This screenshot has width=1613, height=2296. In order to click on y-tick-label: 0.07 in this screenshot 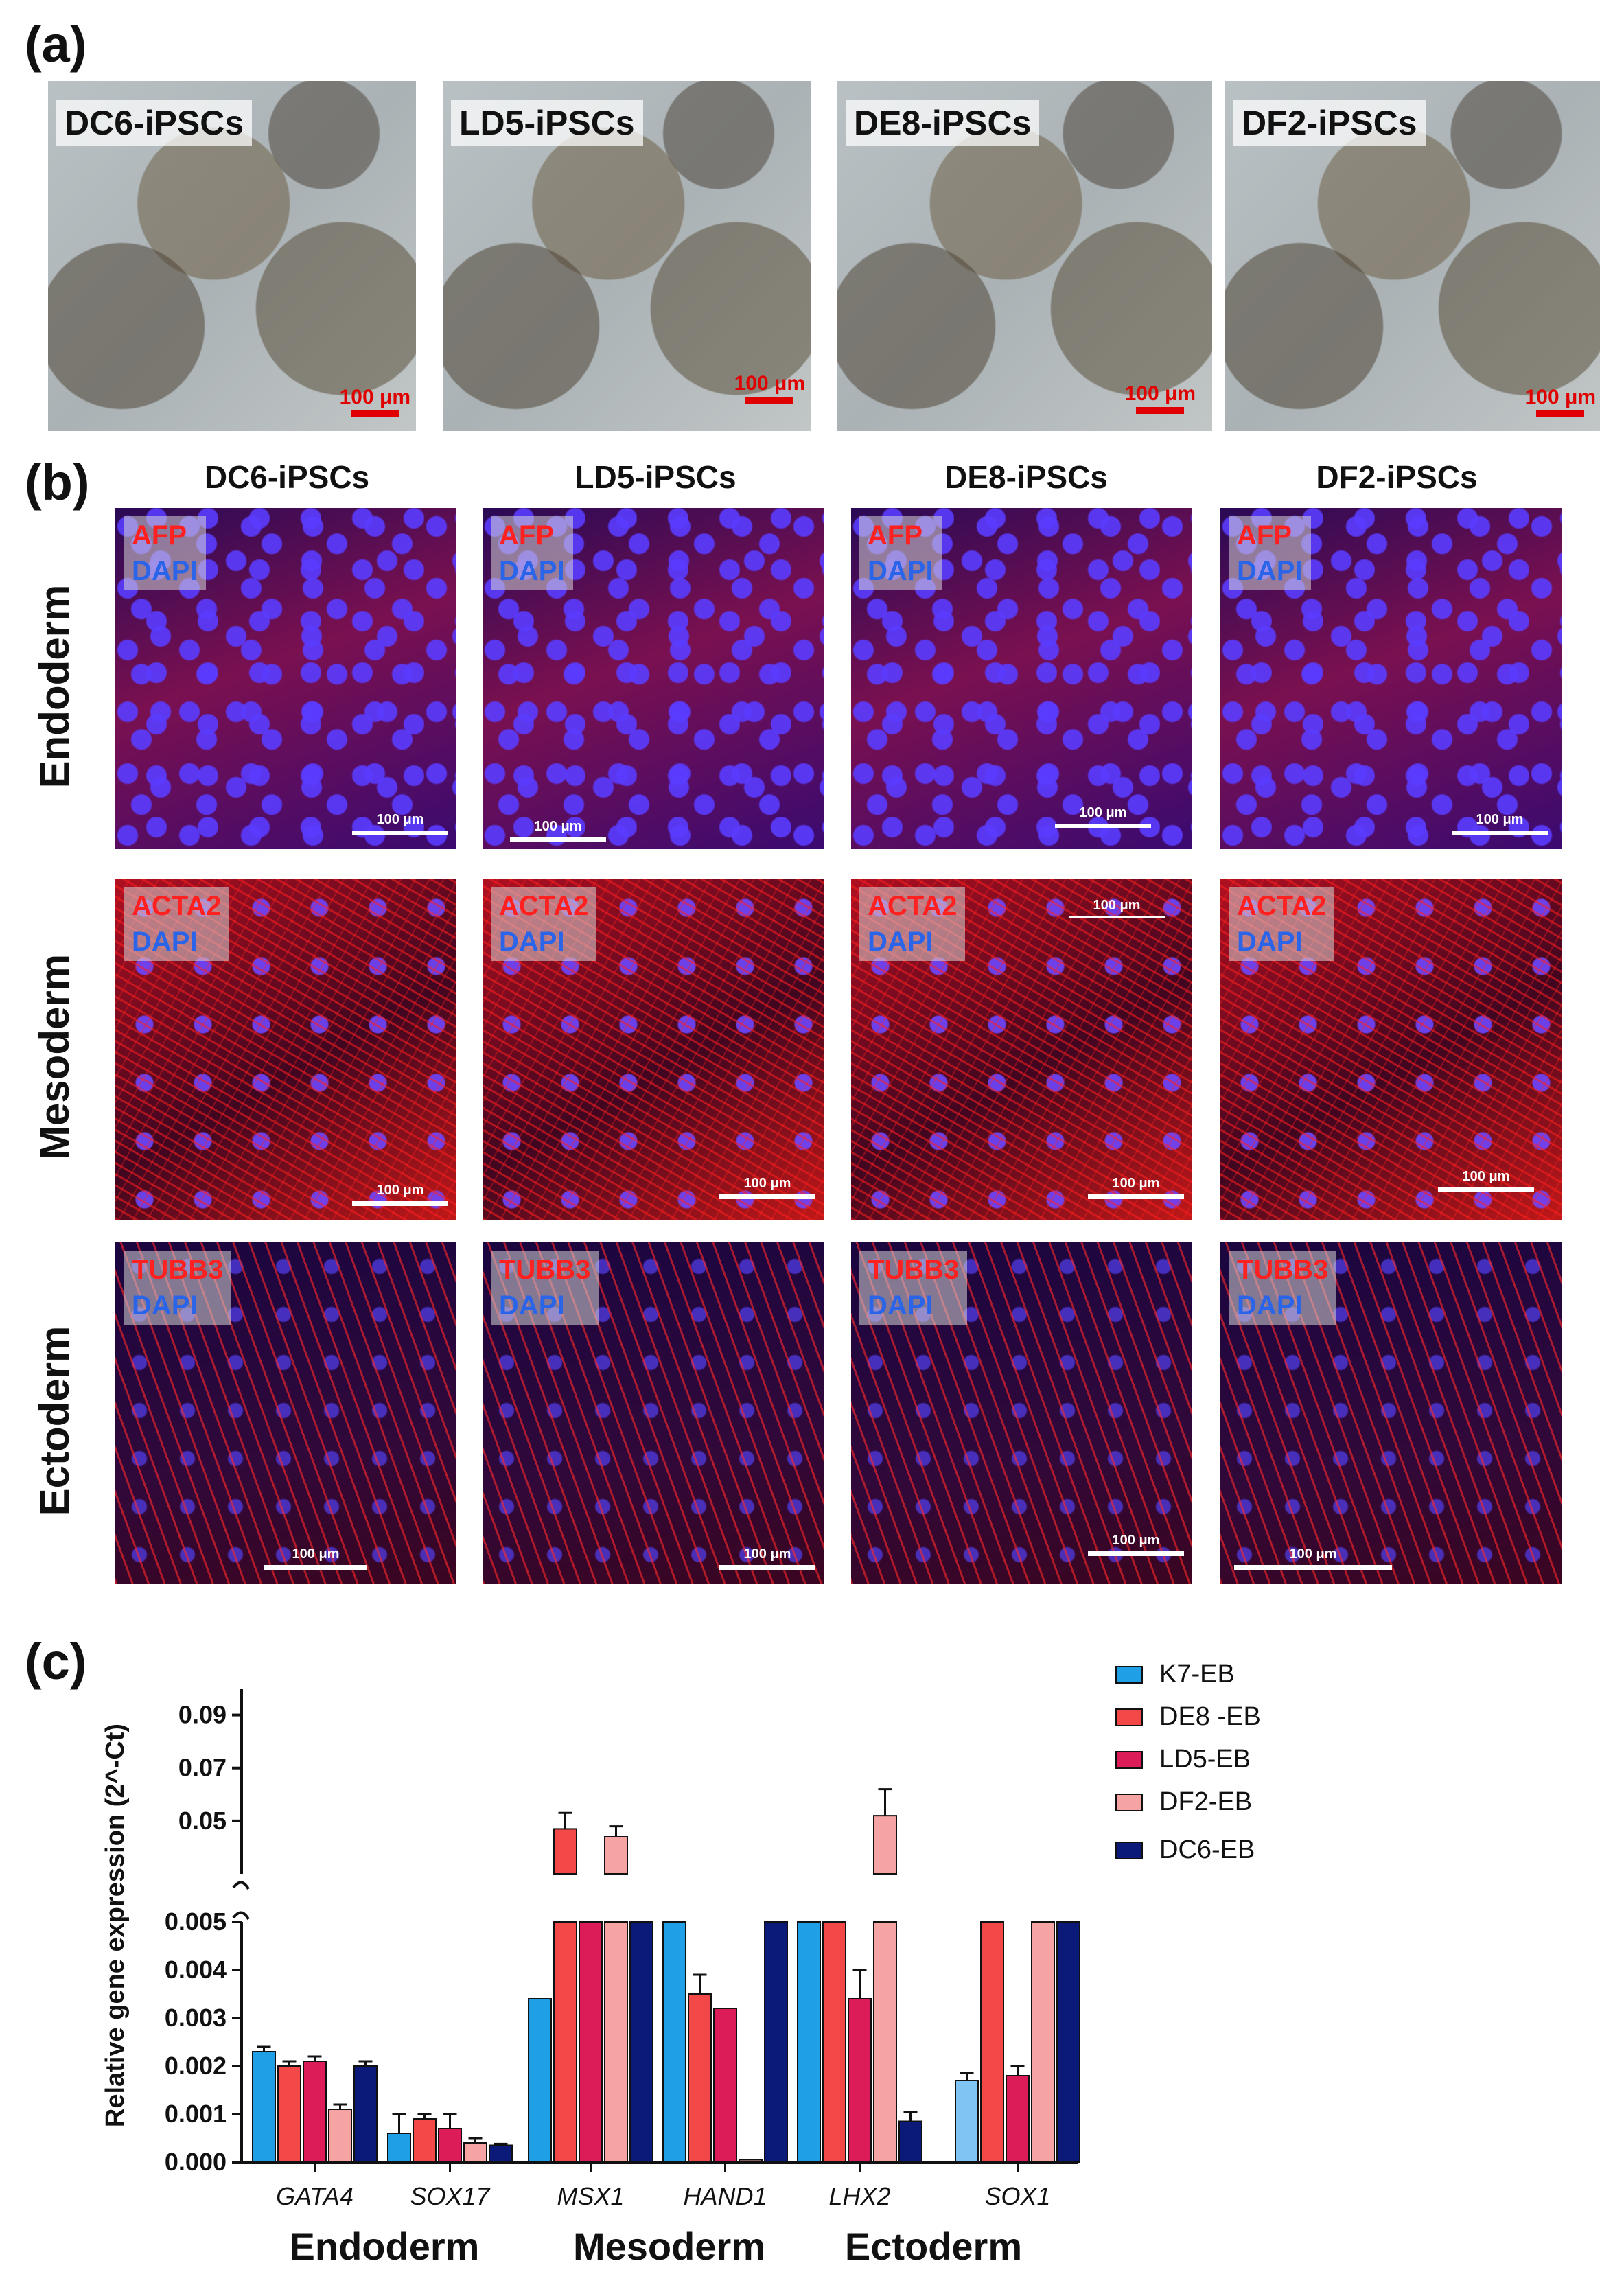, I will do `click(202, 1768)`.